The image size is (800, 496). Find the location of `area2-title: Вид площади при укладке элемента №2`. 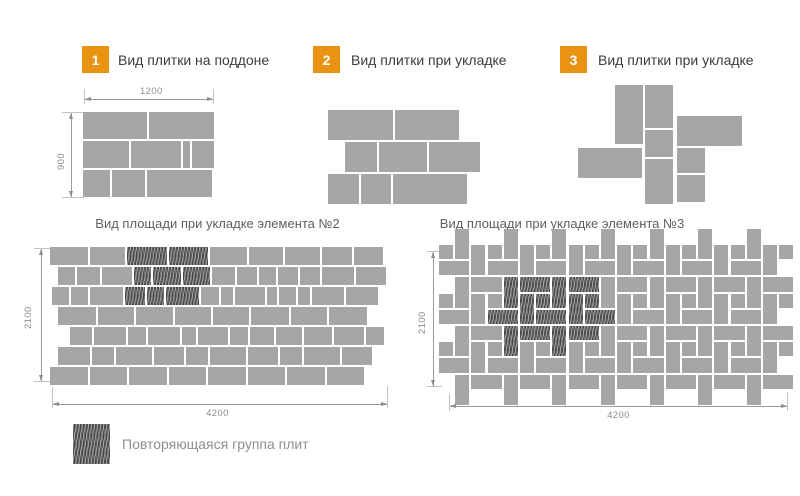

area2-title: Вид площади при укладке элемента №2 is located at coordinates (217, 223).